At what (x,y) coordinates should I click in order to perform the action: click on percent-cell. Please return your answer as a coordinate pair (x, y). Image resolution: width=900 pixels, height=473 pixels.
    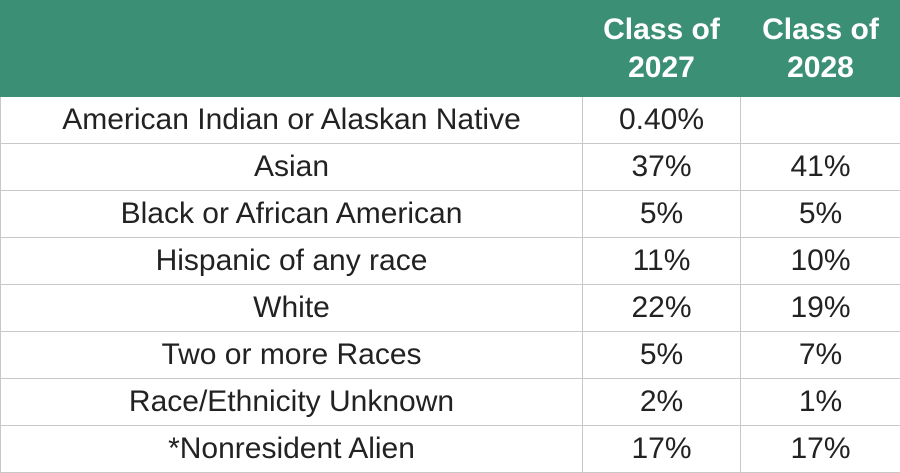
    Looking at the image, I should click on (820, 120).